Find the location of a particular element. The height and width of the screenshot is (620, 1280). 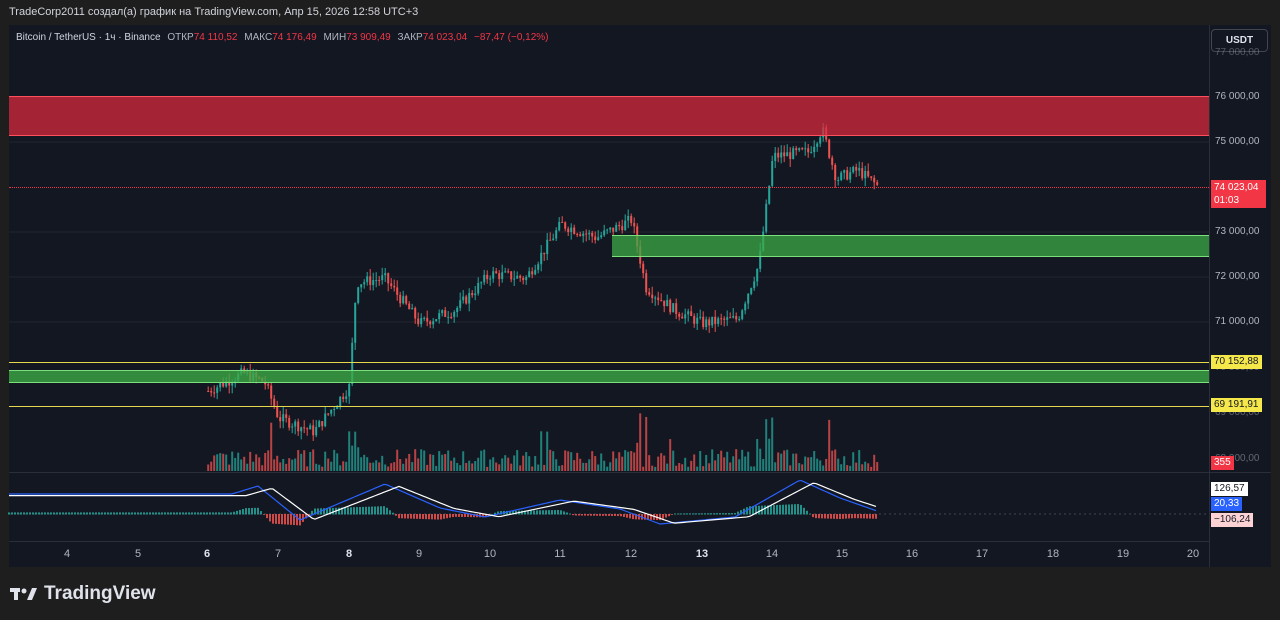

time-label: 11 is located at coordinates (560, 554).